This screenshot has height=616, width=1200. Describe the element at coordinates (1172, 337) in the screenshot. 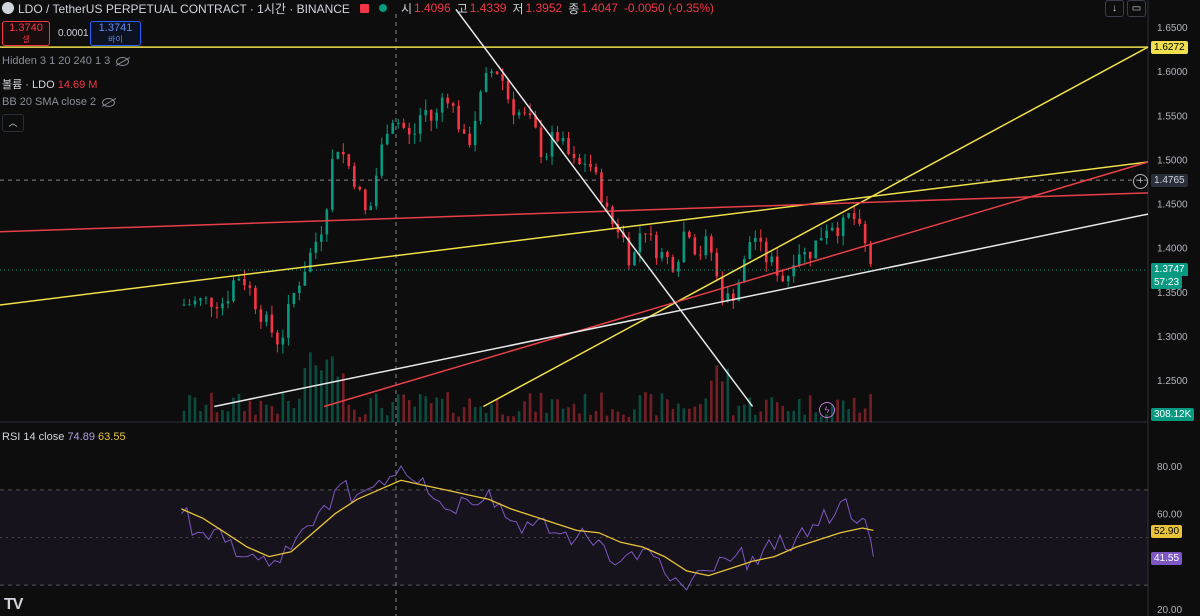

I see `price-tick-label: 1.3000` at that location.